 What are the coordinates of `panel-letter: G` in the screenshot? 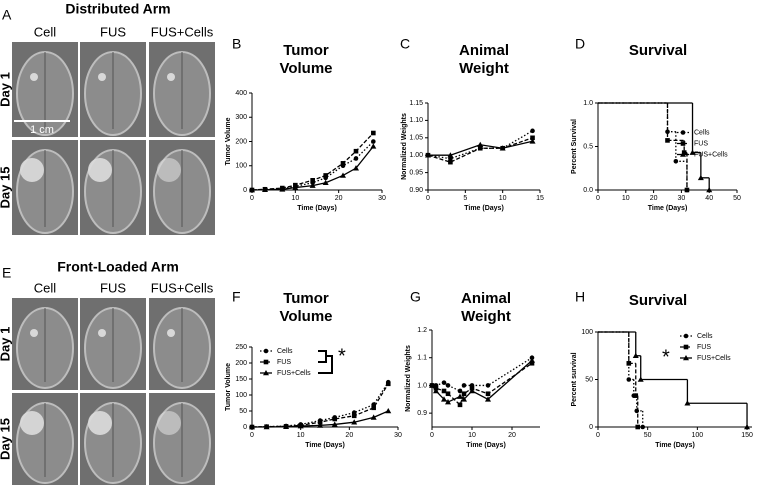 It's located at (415, 297).